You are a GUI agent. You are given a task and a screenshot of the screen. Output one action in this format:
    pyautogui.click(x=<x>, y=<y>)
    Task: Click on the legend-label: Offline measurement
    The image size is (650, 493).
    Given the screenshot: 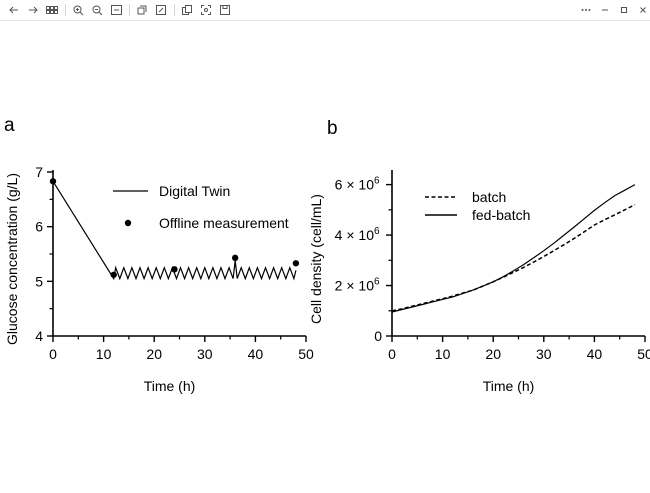 What is the action you would take?
    pyautogui.click(x=224, y=223)
    